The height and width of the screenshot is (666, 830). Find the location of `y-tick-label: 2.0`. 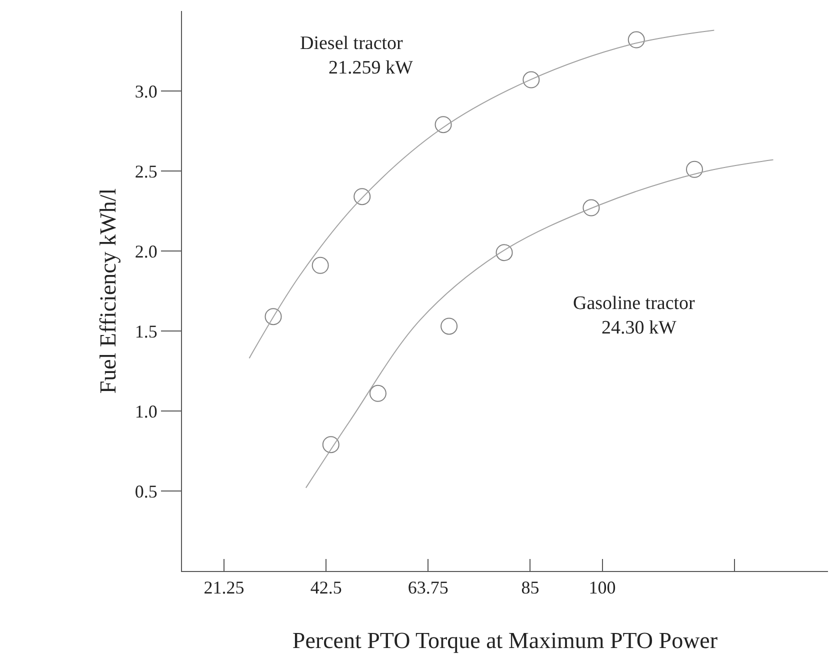

y-tick-label: 2.0 is located at coordinates (146, 251).